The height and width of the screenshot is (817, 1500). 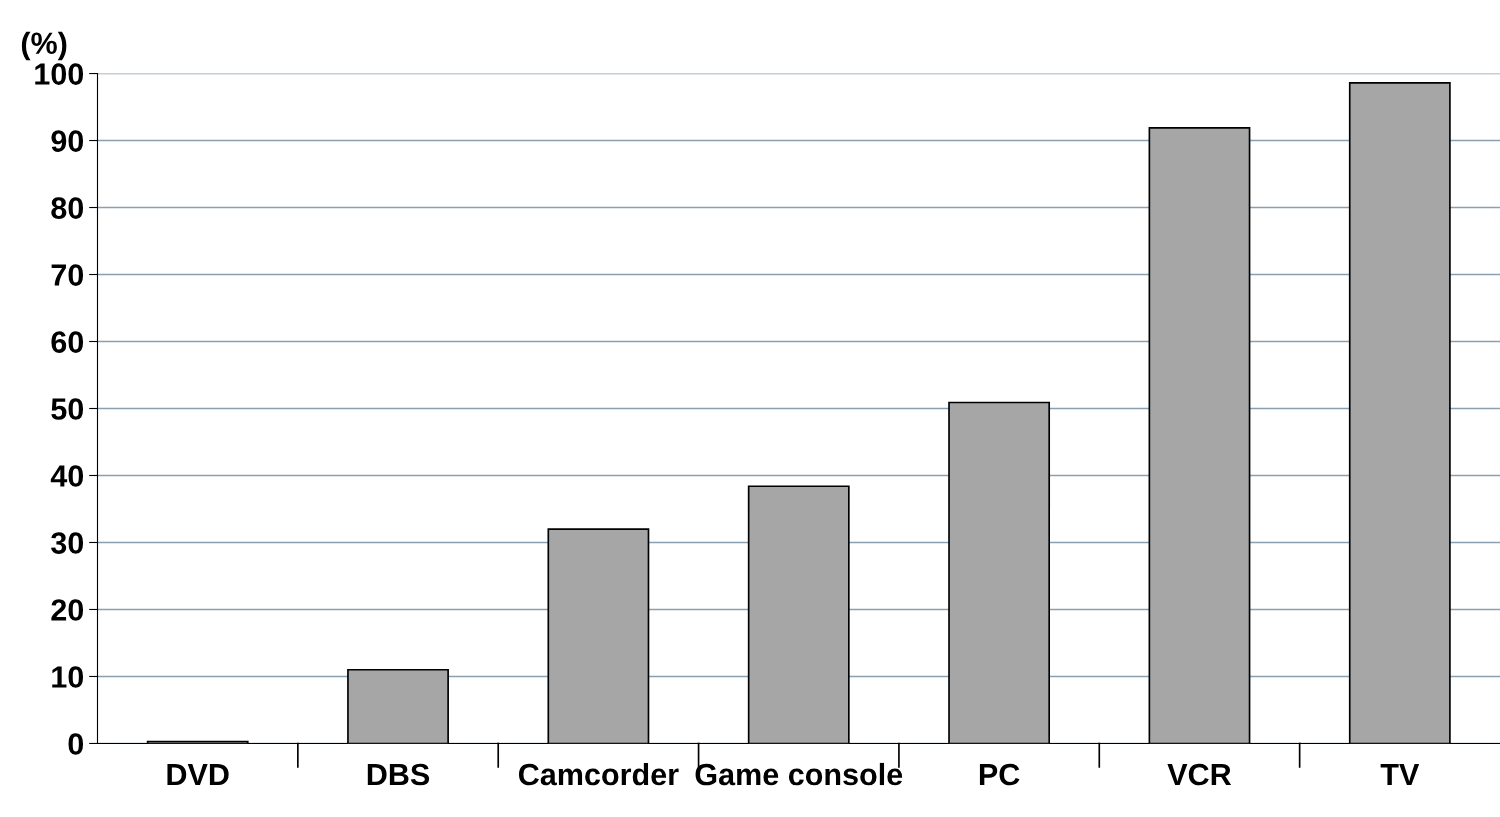 I want to click on x-tick-label: Camcorder, so click(x=598, y=774).